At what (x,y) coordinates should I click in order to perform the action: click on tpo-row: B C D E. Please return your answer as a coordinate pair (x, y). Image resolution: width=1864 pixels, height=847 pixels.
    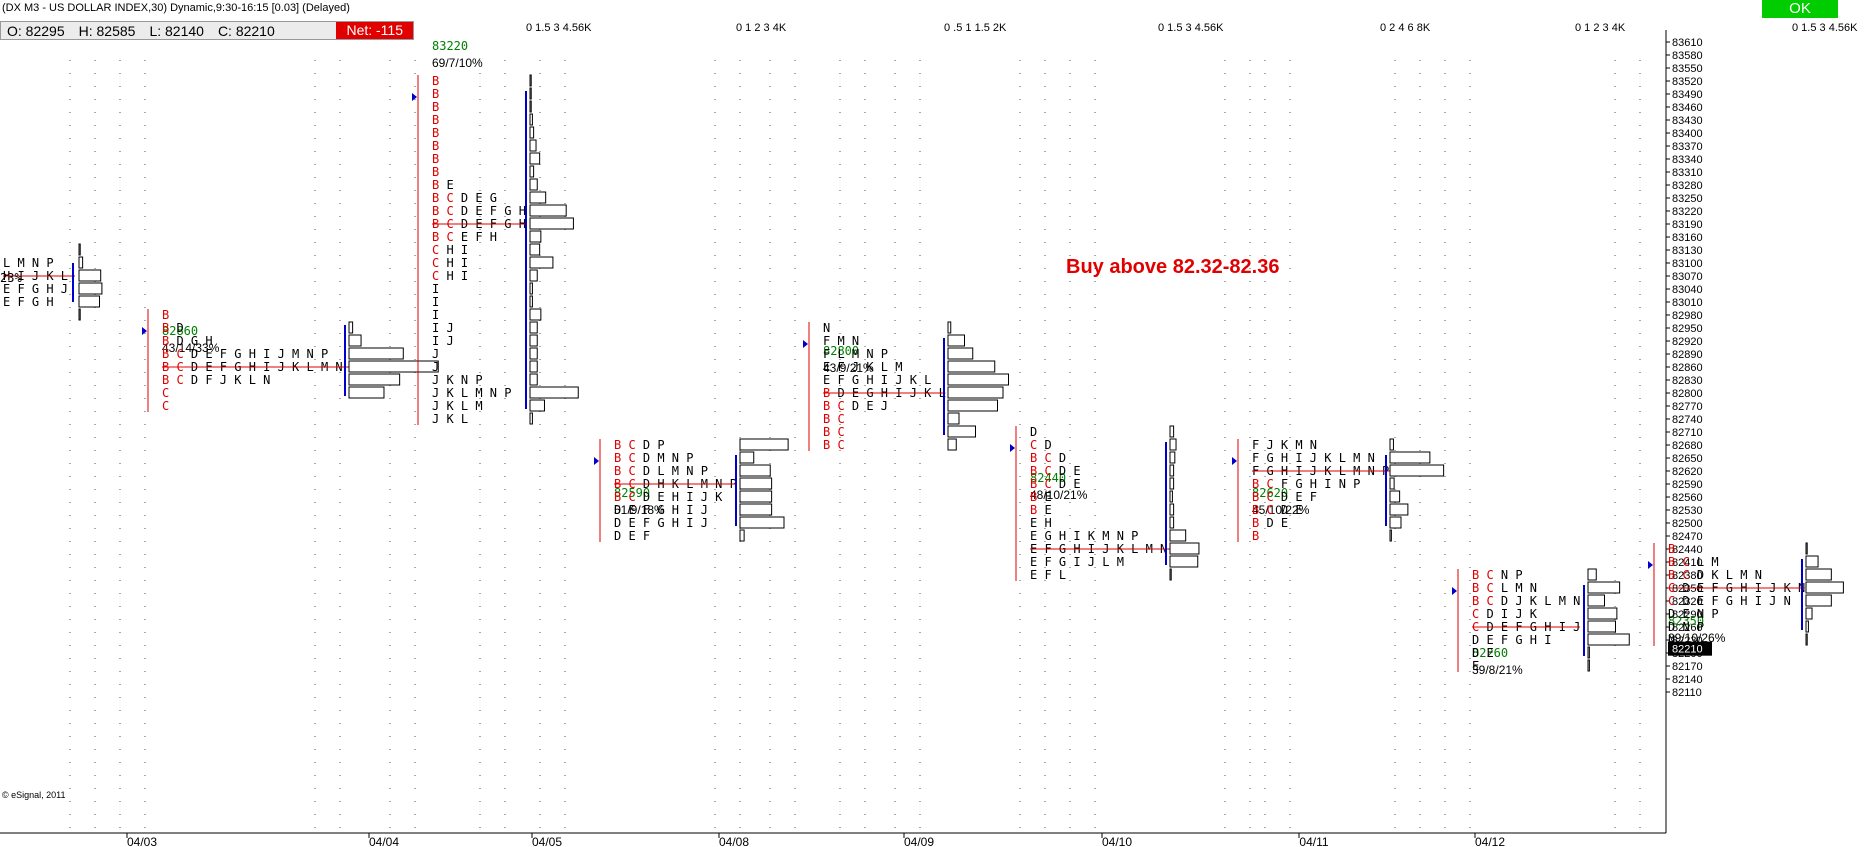
    Looking at the image, I should click on (1055, 484).